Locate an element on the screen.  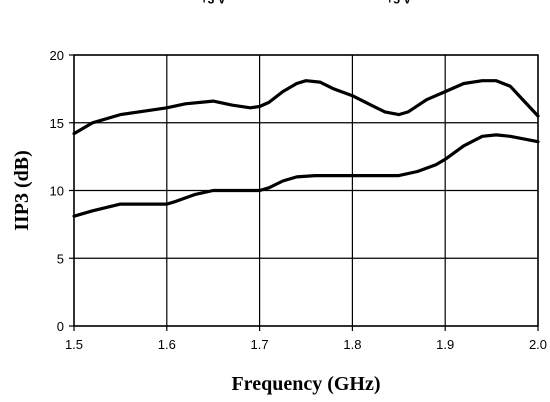
y-tick-label: 15 is located at coordinates (57, 123).